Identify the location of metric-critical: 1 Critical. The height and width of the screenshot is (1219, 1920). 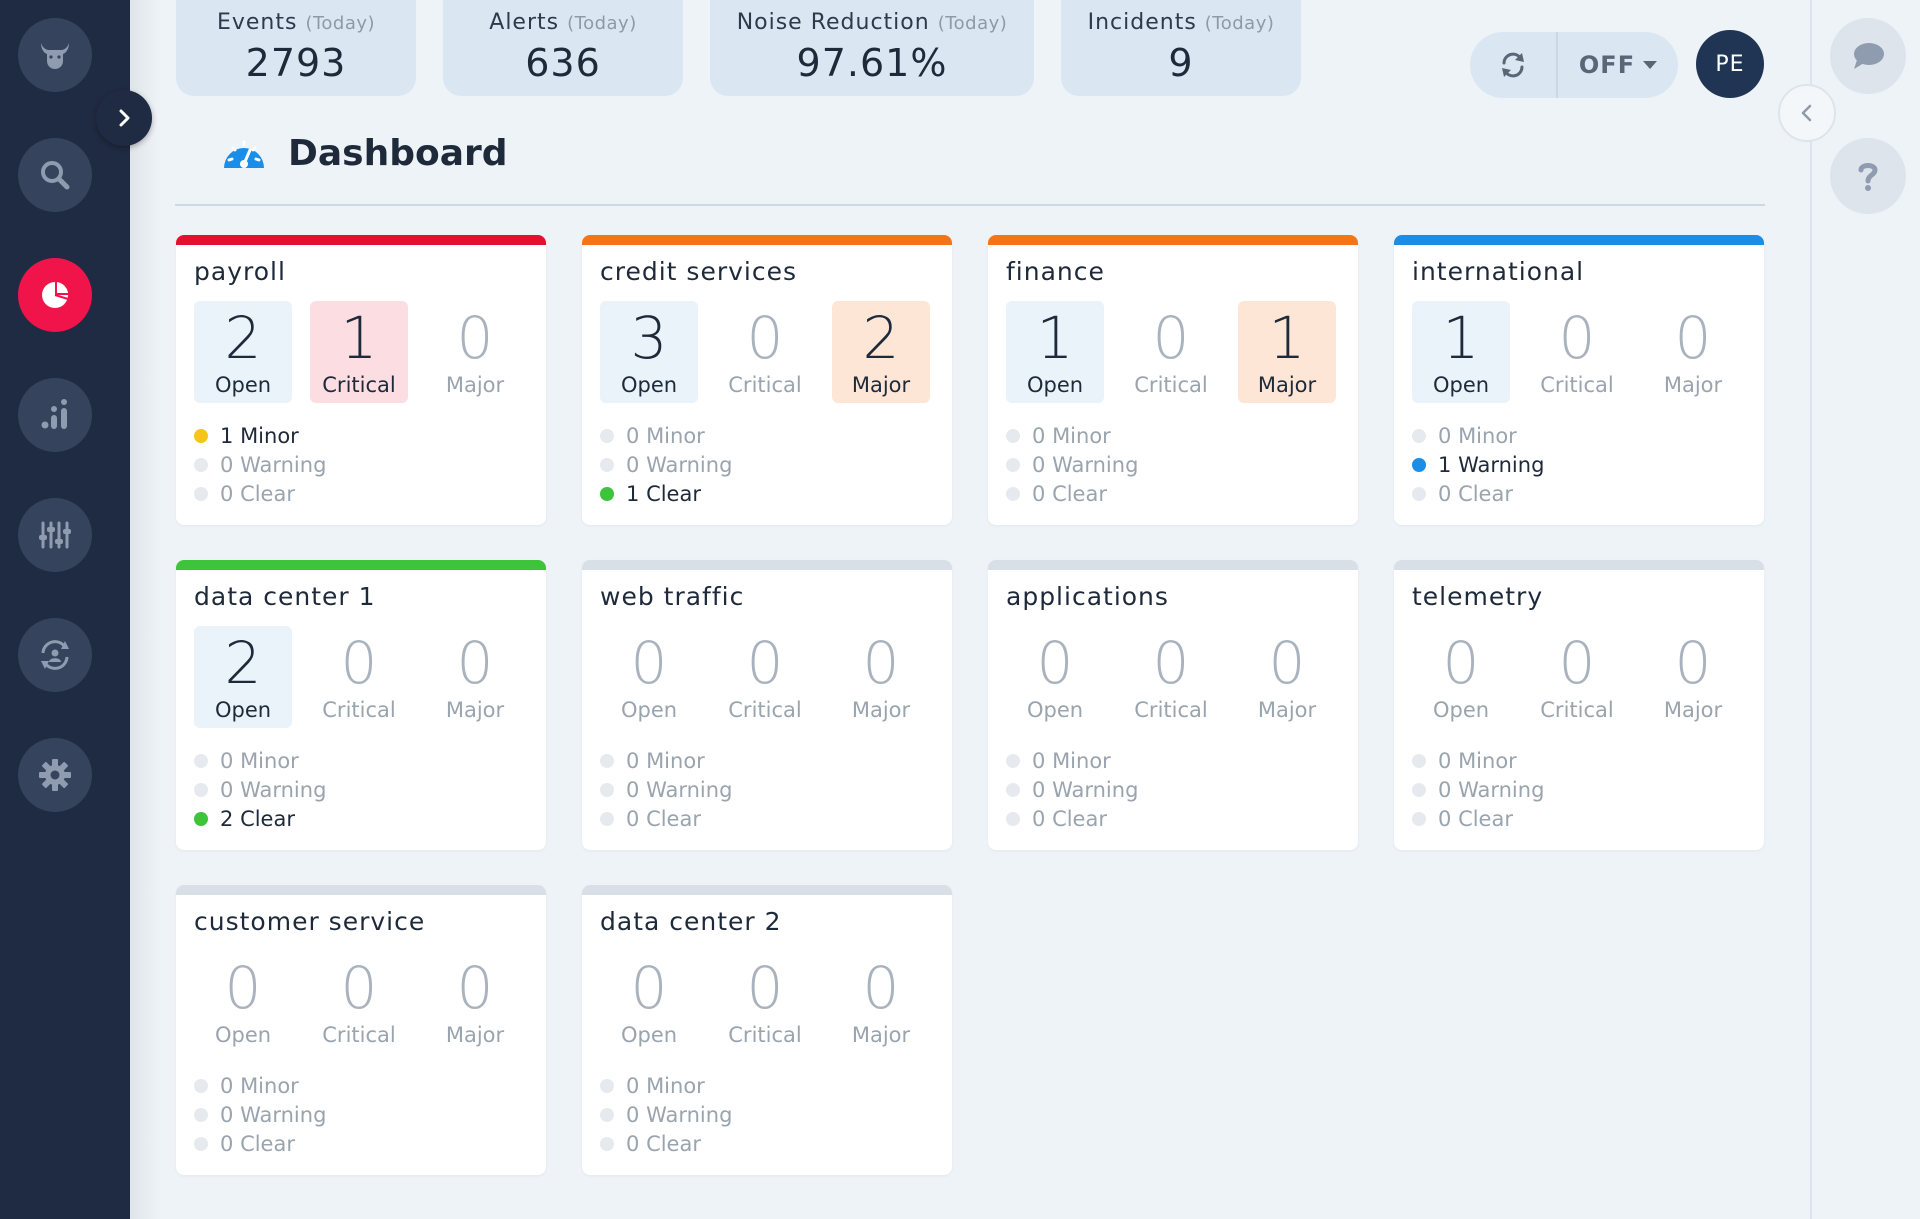
(359, 352).